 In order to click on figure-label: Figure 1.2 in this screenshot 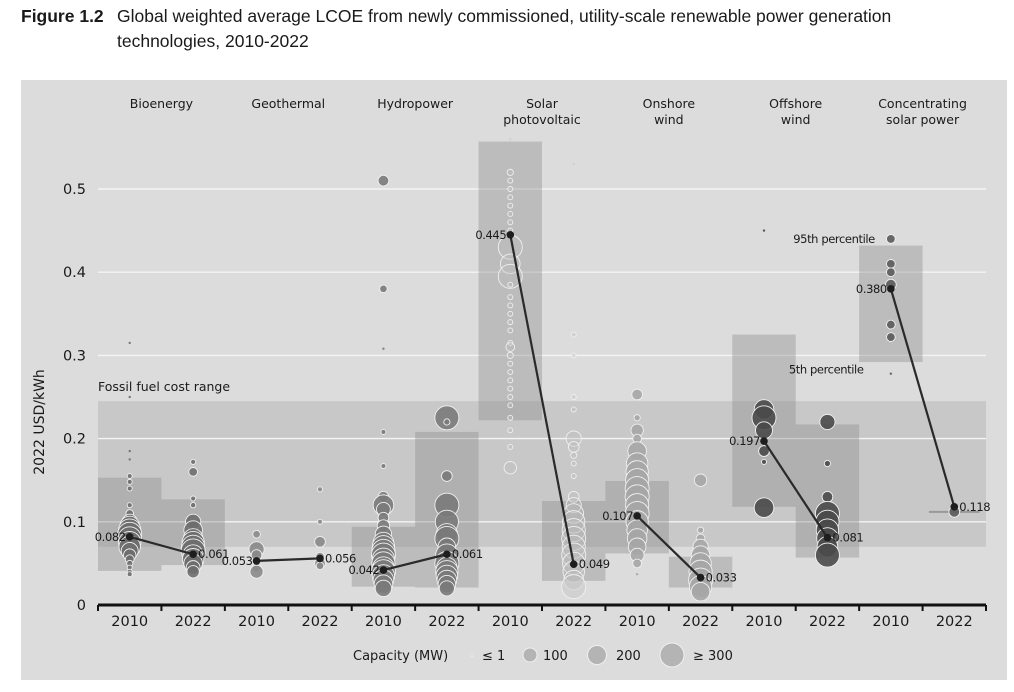, I will do `click(62, 16)`.